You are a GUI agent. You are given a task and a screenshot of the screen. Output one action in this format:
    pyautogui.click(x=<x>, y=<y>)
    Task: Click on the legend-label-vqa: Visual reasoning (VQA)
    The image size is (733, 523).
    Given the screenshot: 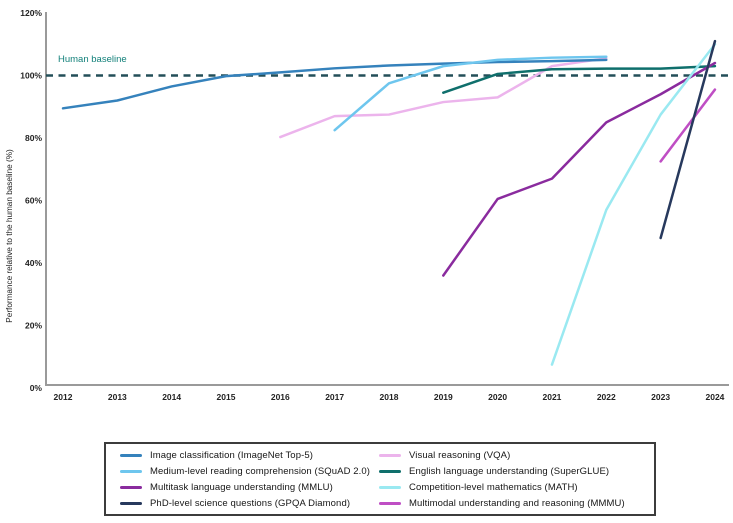 What is the action you would take?
    pyautogui.click(x=460, y=455)
    